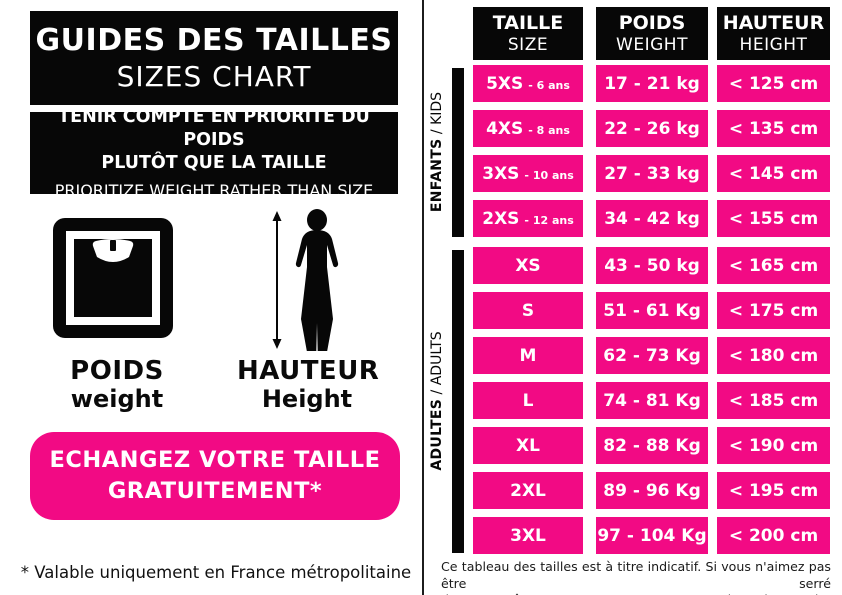 The image size is (842, 595). I want to click on table-row-2xl: 2XL 89 - 96 Kg < 195 cm, so click(651, 490).